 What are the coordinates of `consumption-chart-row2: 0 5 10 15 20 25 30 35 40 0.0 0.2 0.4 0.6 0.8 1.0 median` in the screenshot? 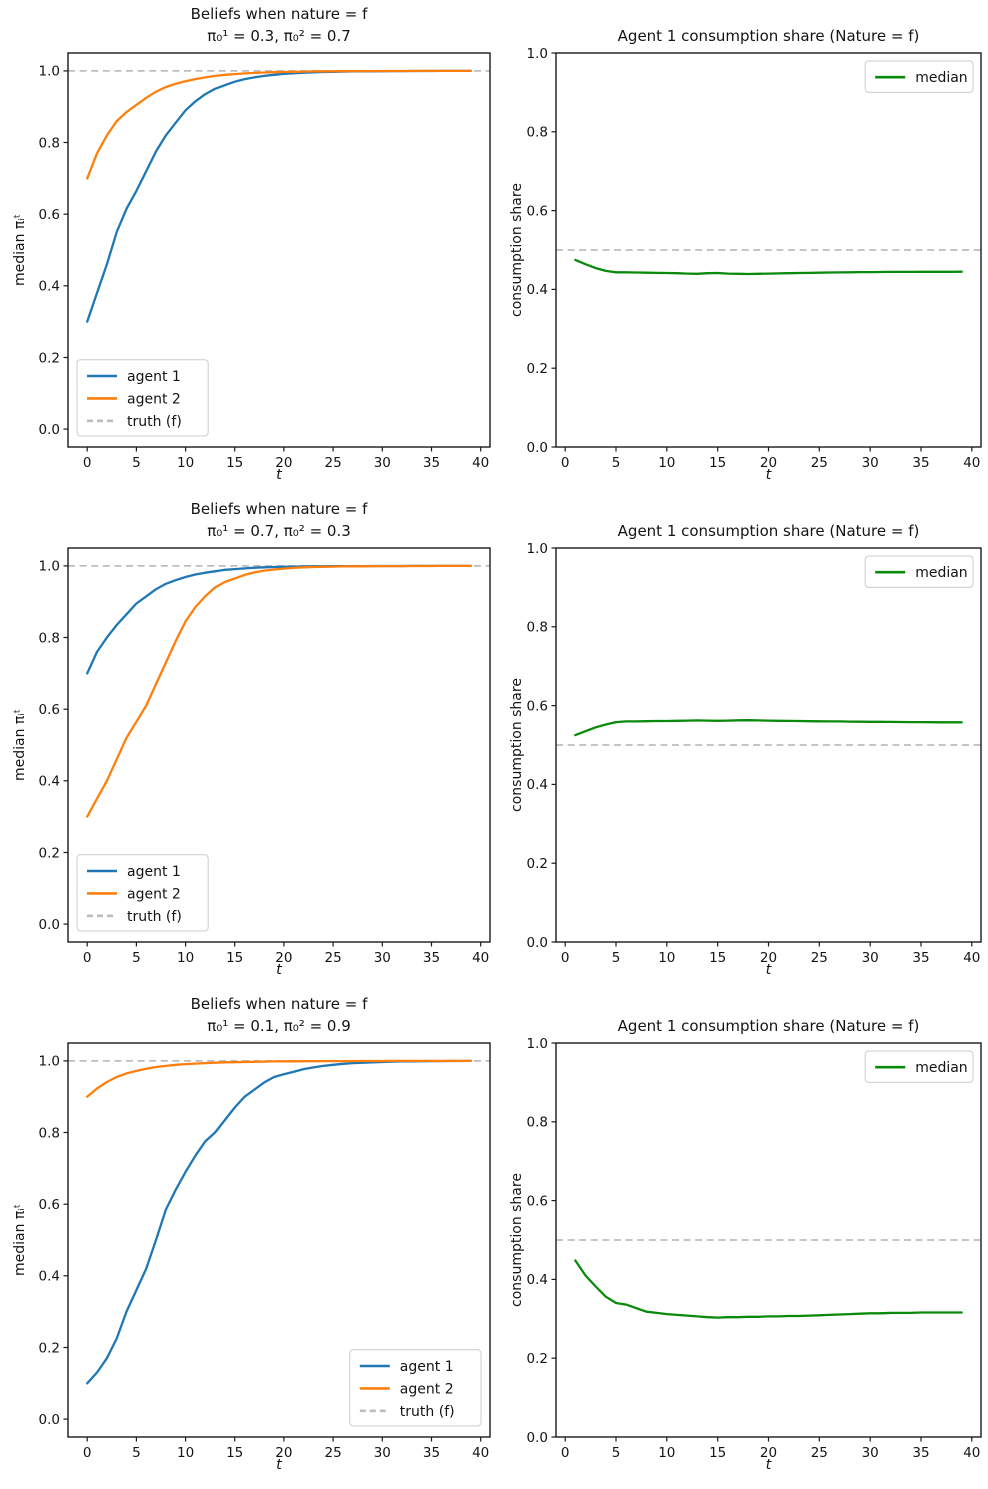 It's located at (754, 753).